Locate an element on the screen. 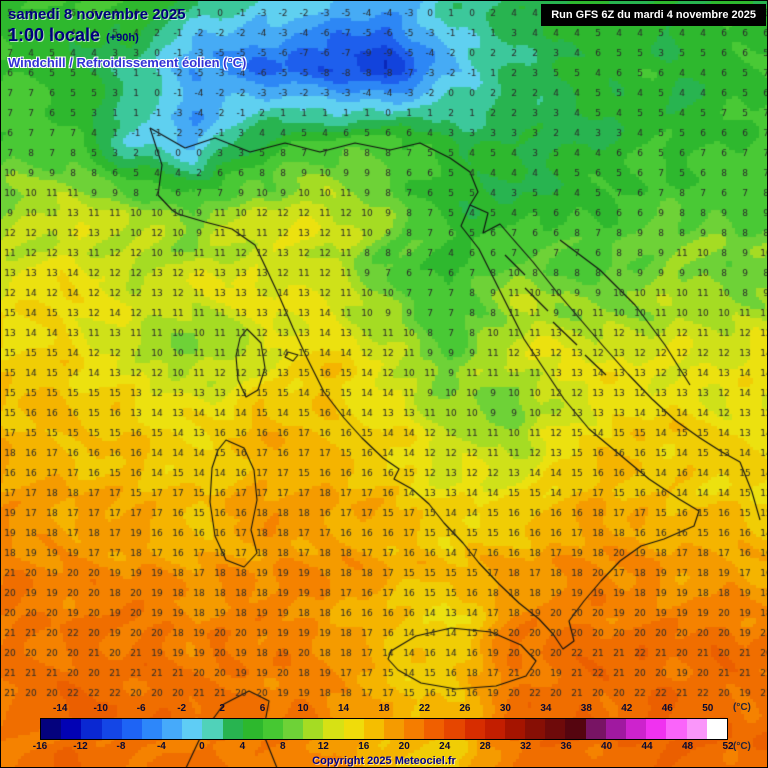 This screenshot has width=768, height=768. colorbar-tick-label: 52 is located at coordinates (728, 746).